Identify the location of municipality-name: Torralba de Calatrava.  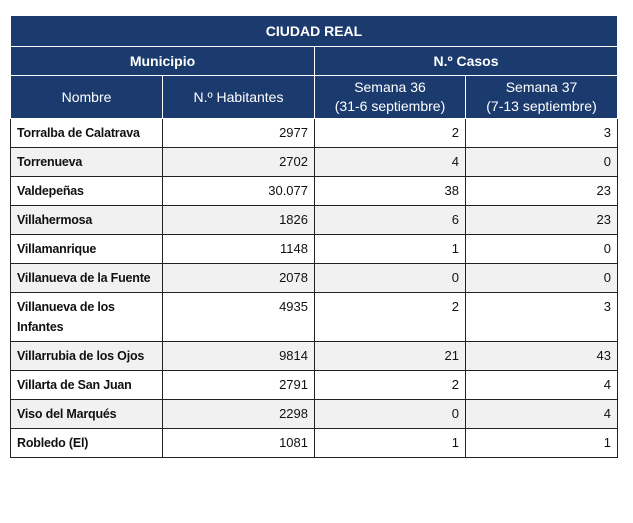
(86, 133).